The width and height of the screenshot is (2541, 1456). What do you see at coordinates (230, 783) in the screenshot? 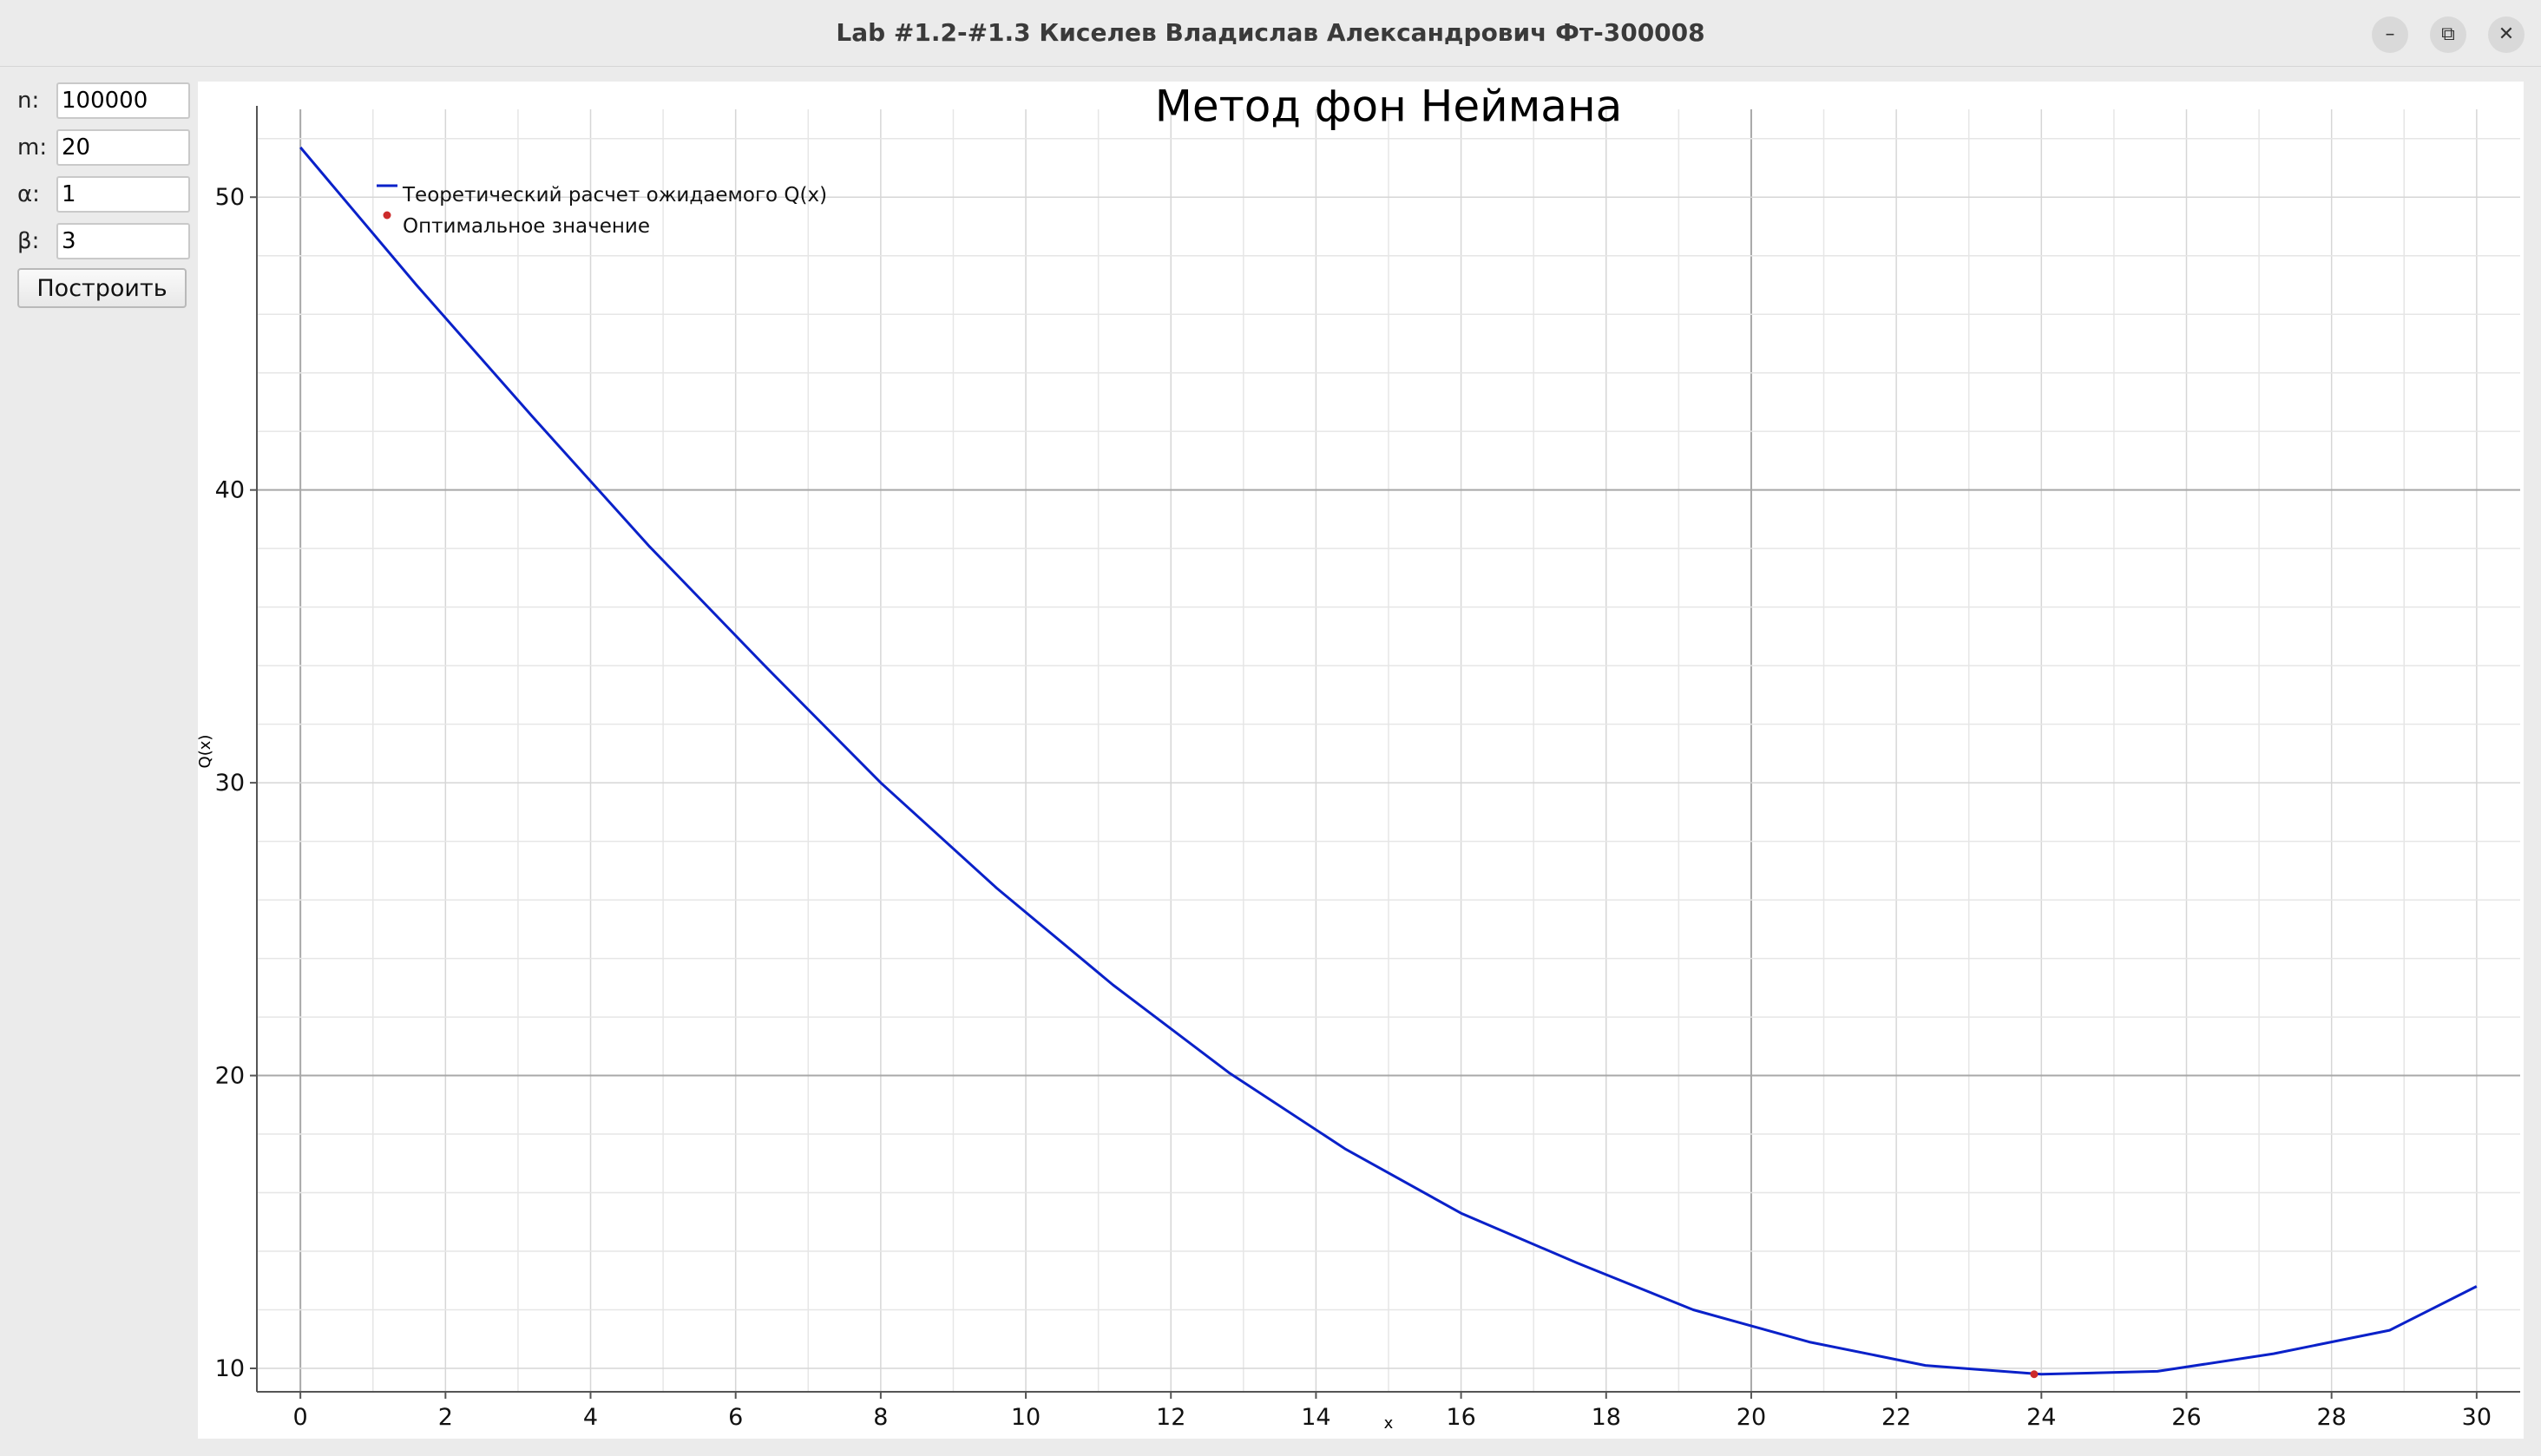
I see `y-tick-label: 30` at bounding box center [230, 783].